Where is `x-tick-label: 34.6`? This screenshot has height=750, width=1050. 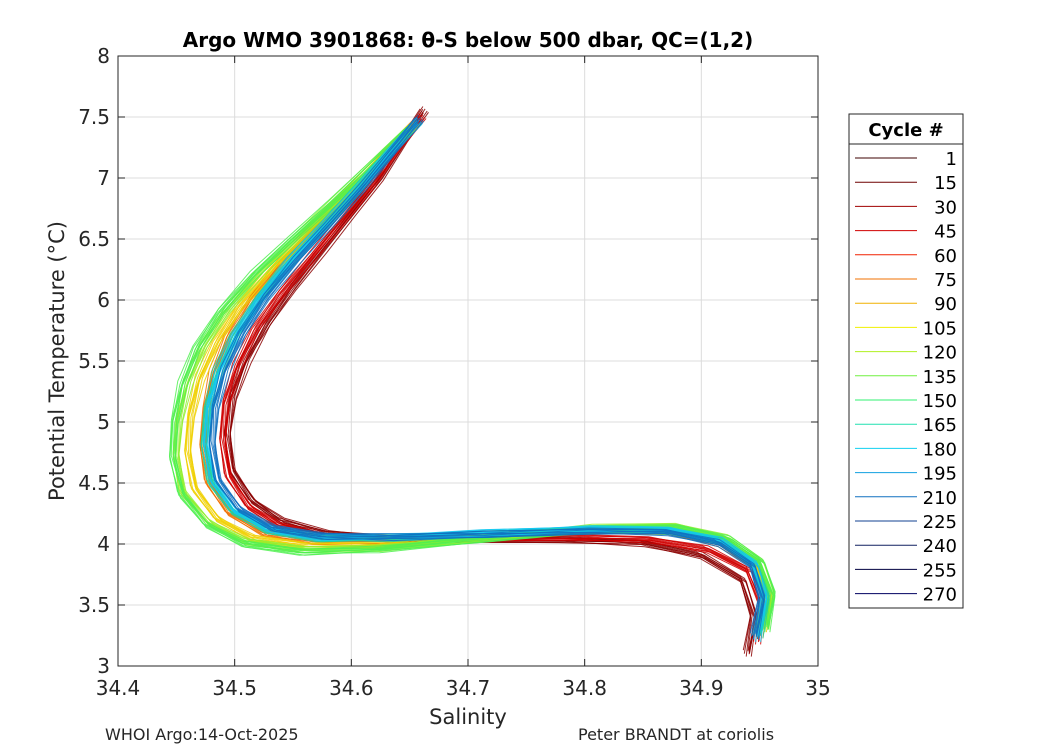
x-tick-label: 34.6 is located at coordinates (351, 688).